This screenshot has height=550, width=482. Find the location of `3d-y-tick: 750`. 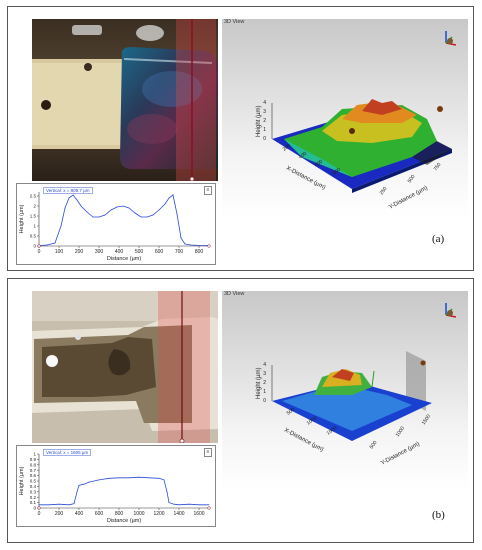

3d-y-tick: 750 is located at coordinates (438, 167).